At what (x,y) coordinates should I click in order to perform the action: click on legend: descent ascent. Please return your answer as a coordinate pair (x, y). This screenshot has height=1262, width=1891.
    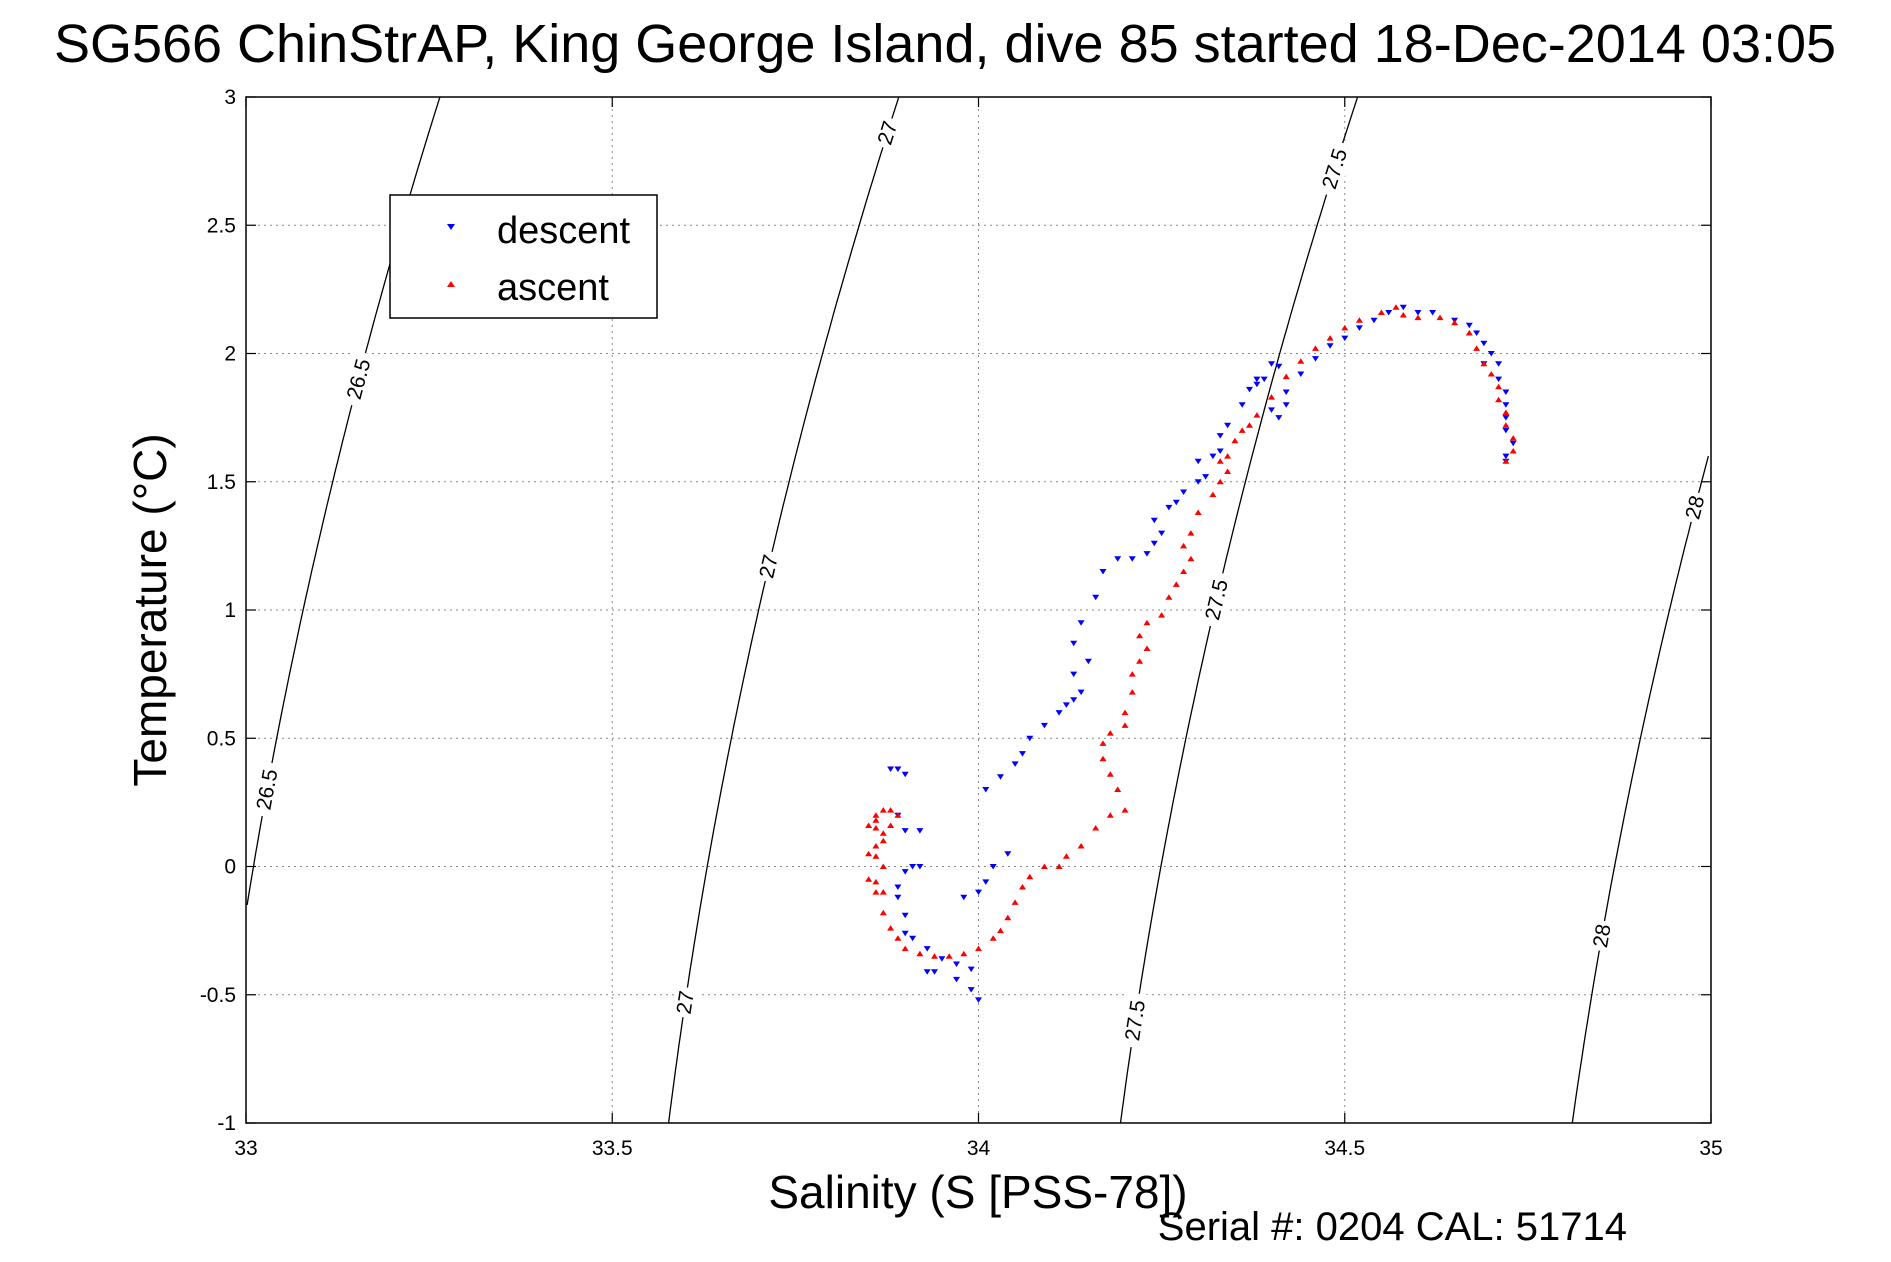
    Looking at the image, I should click on (523, 256).